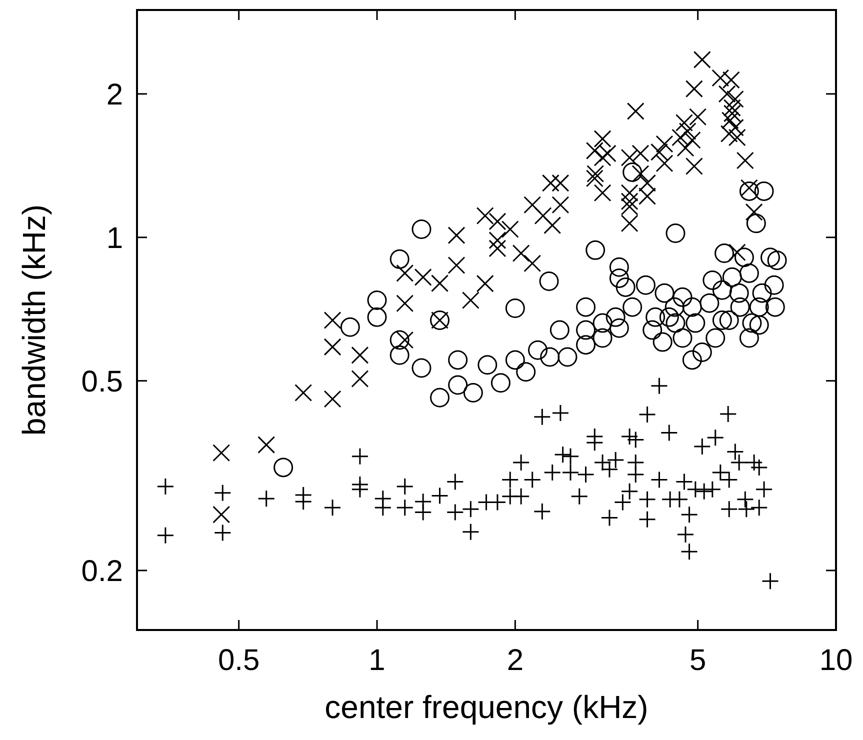 This screenshot has height=740, width=863. Describe the element at coordinates (836, 660) in the screenshot. I see `x-tick-label: 10` at that location.